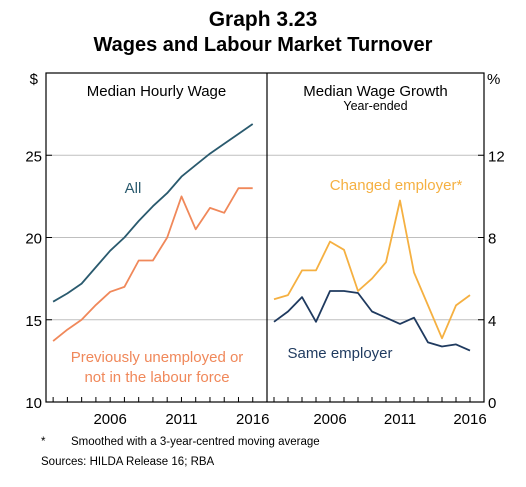 The width and height of the screenshot is (526, 487). What do you see at coordinates (133, 188) in the screenshot?
I see `series-label-all: All` at bounding box center [133, 188].